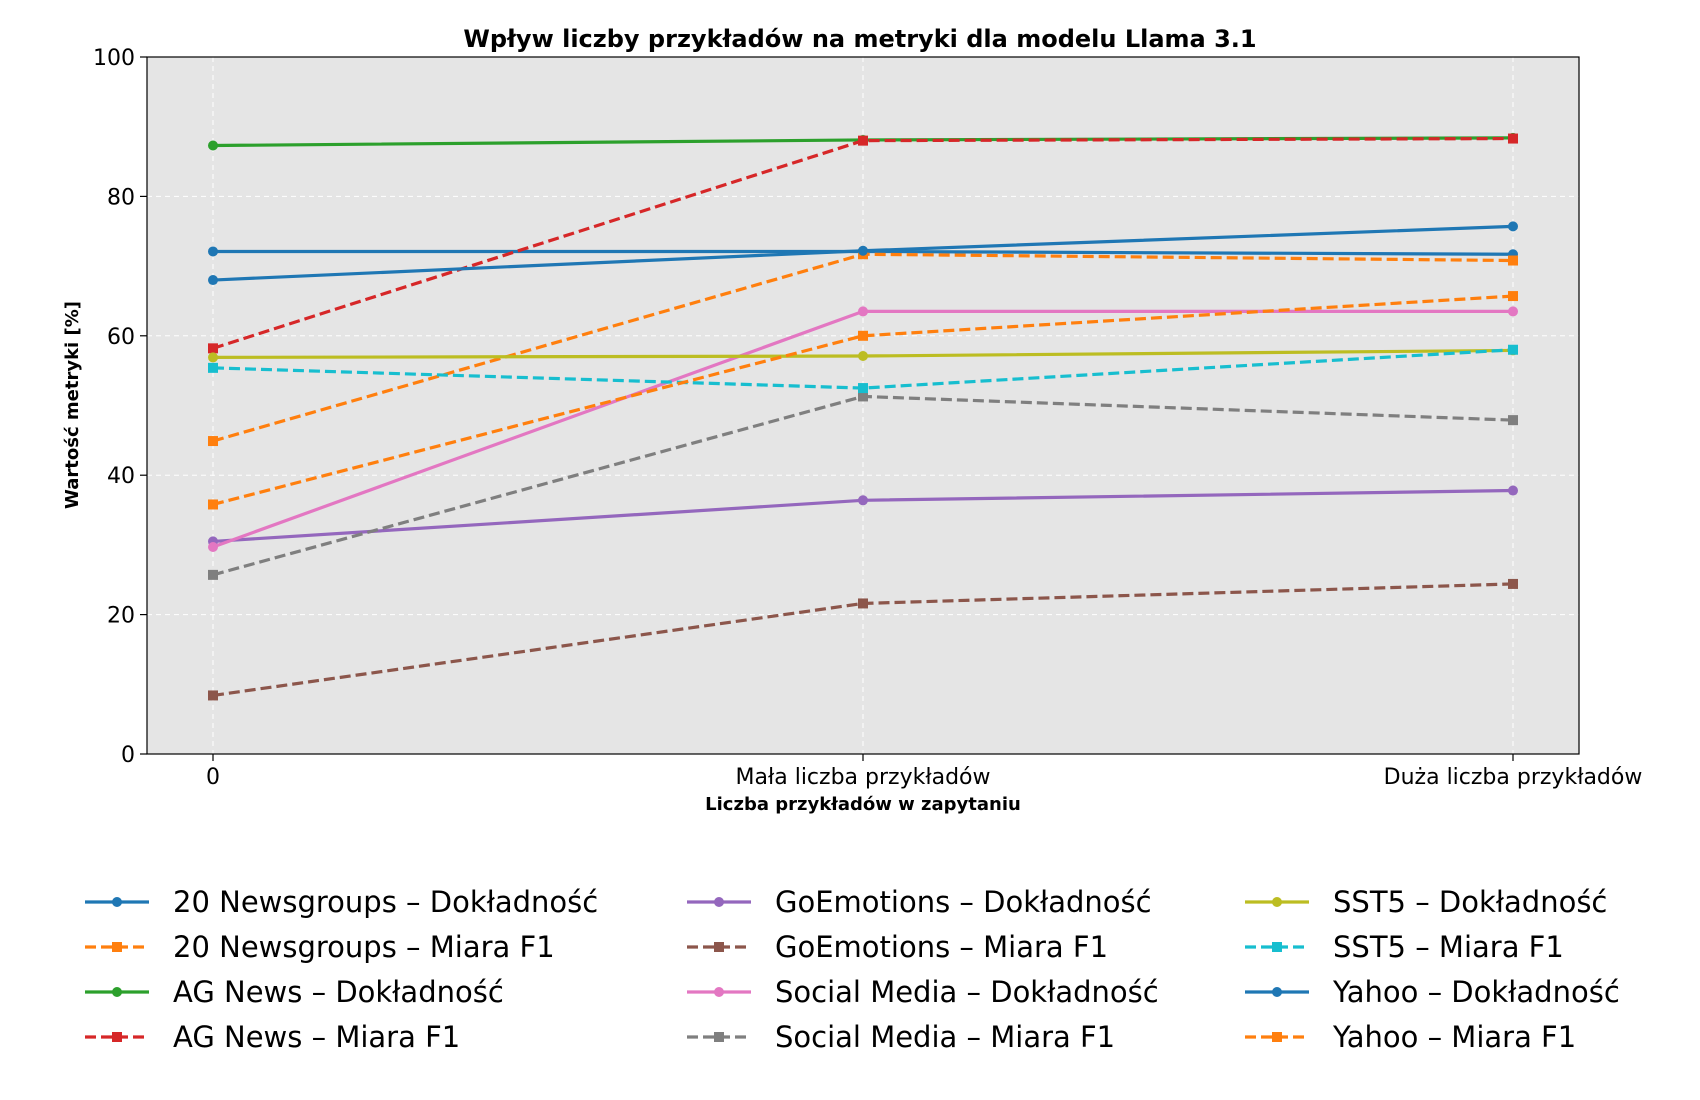 This screenshot has height=1100, width=1700. I want to click on legend-item: SST5 – Dokładność, so click(1426, 902).